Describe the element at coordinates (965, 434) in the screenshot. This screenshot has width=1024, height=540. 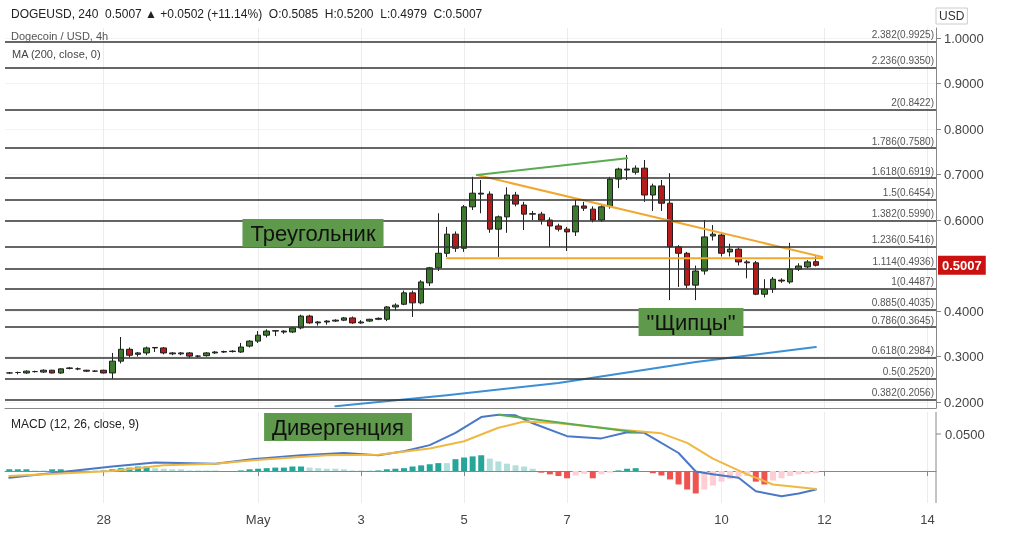
I see `text: 0.0500` at that location.